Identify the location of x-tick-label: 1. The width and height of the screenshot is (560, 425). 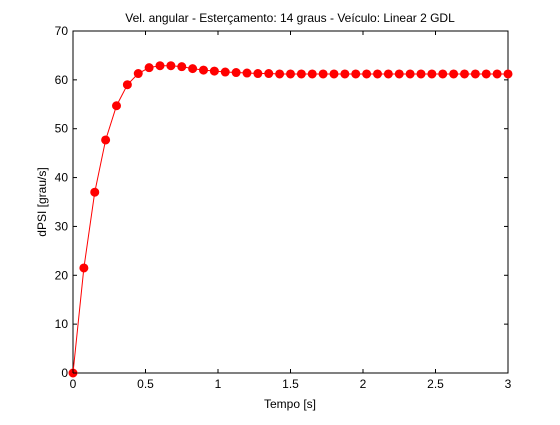
(218, 384).